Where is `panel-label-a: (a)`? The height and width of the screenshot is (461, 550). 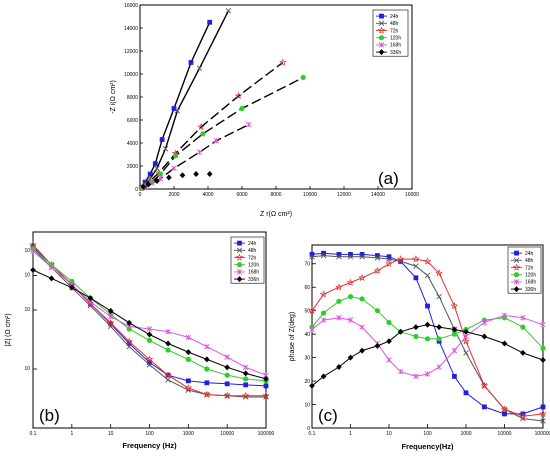 panel-label-a: (a) is located at coordinates (388, 178).